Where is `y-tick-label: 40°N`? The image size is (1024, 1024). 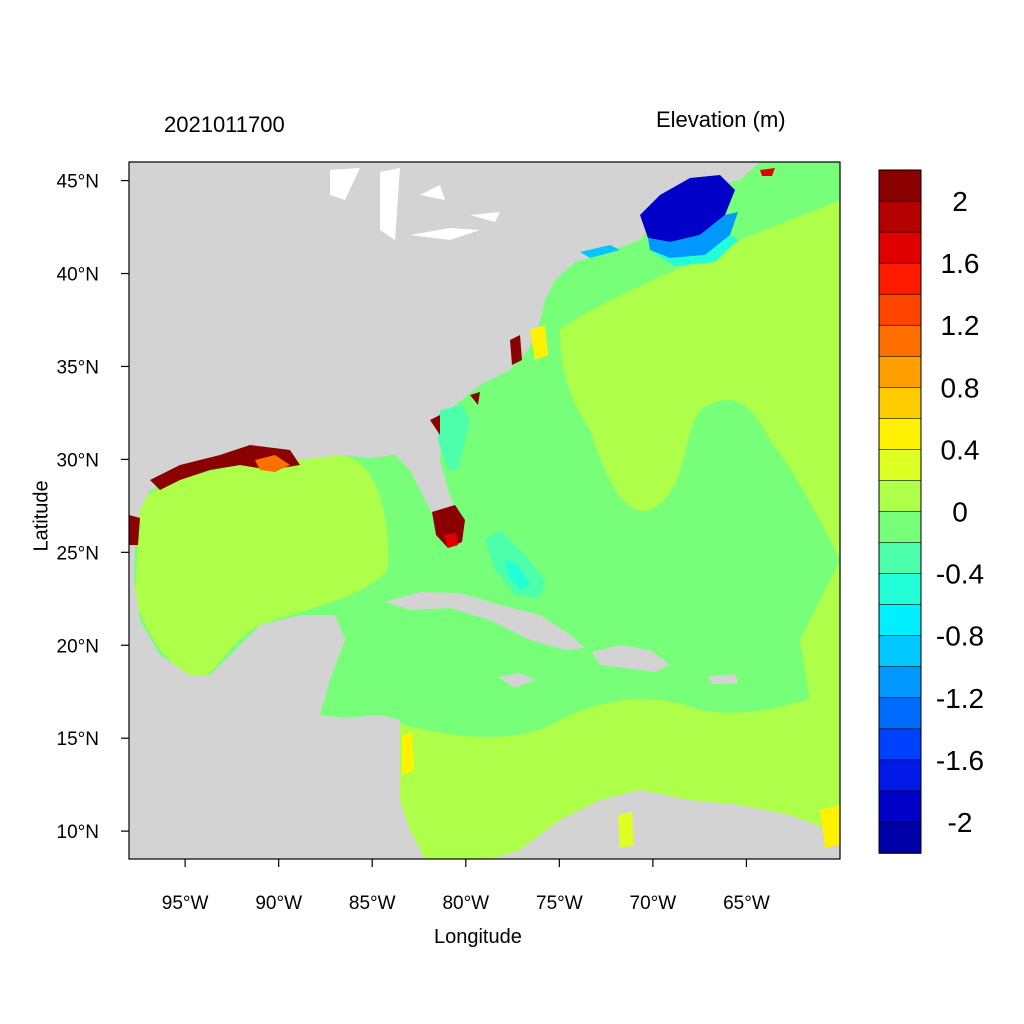
y-tick-label: 40°N is located at coordinates (78, 275).